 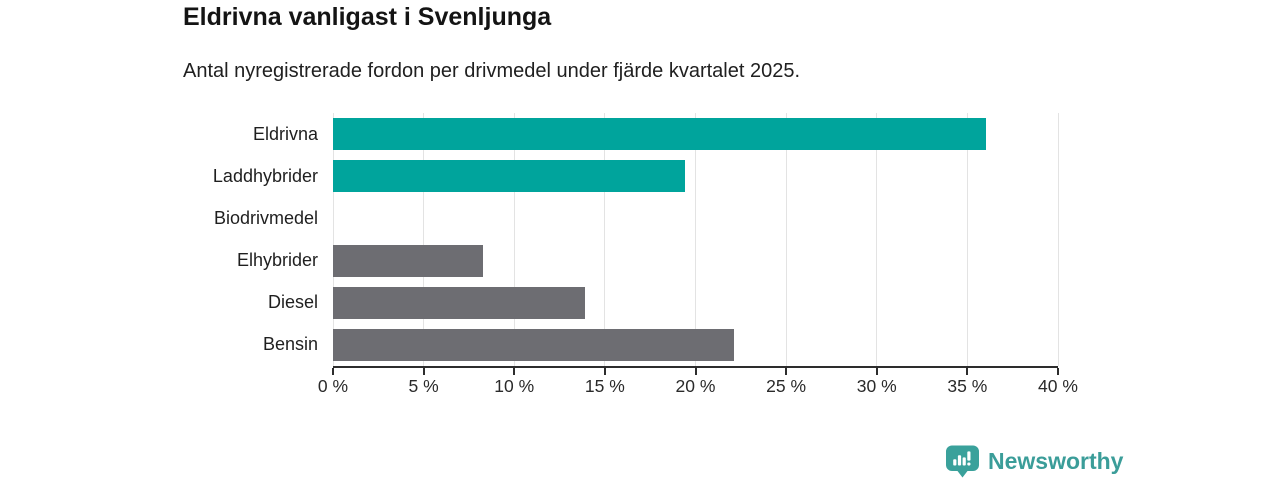 What do you see at coordinates (514, 386) in the screenshot?
I see `x-axis-tick-label: 10 %` at bounding box center [514, 386].